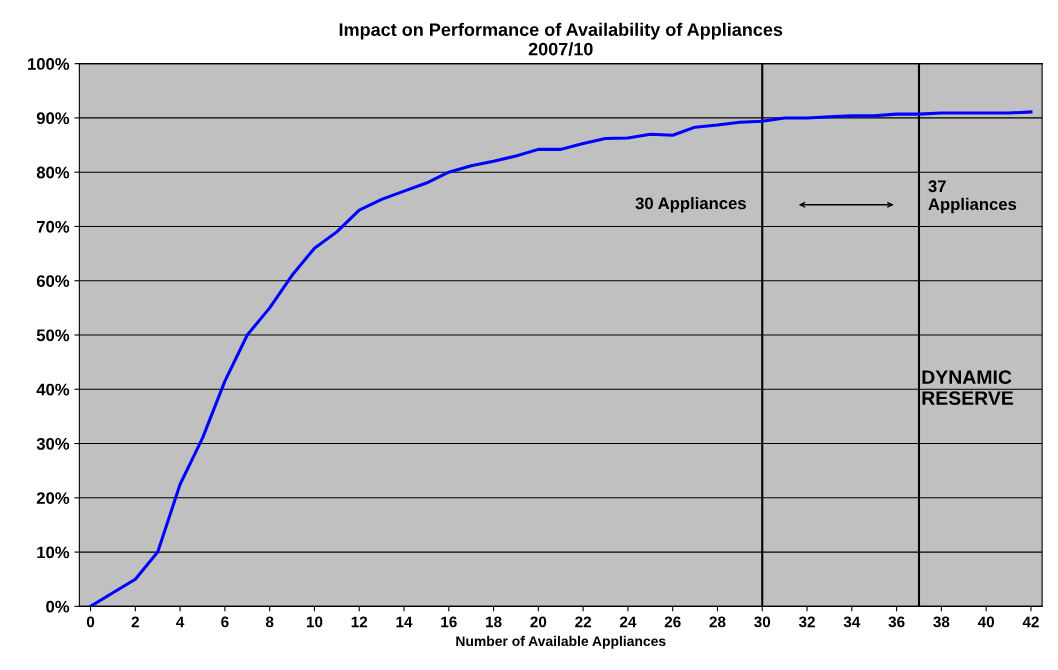  What do you see at coordinates (762, 622) in the screenshot?
I see `x-tick-label: 30` at bounding box center [762, 622].